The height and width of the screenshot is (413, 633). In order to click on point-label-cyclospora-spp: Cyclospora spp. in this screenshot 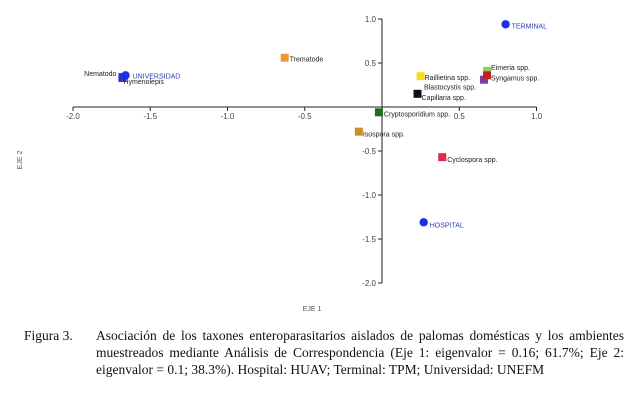, I will do `click(472, 160)`.